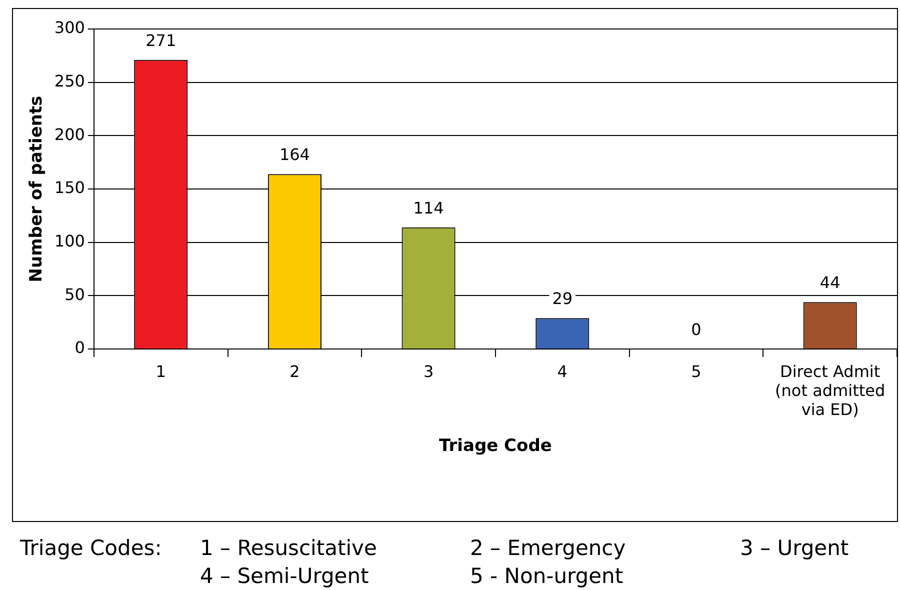 The image size is (900, 590). I want to click on x-tick-label: 5, so click(696, 371).